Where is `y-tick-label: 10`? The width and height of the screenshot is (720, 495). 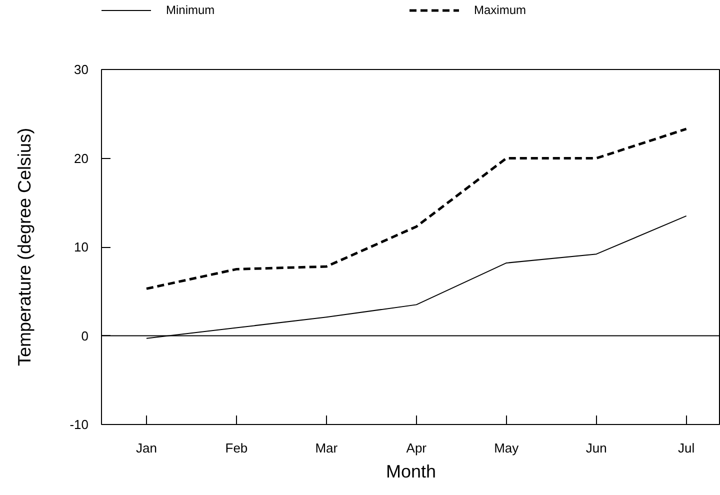
y-tick-label: 10 is located at coordinates (81, 247).